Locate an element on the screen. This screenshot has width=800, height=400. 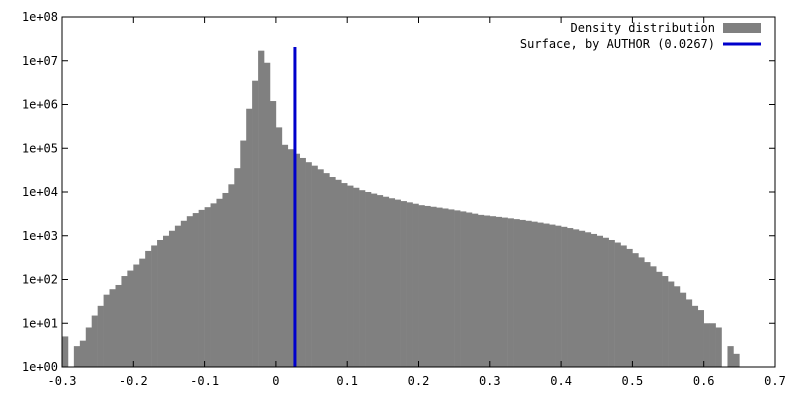
x-tick-label: 0.6 is located at coordinates (704, 381).